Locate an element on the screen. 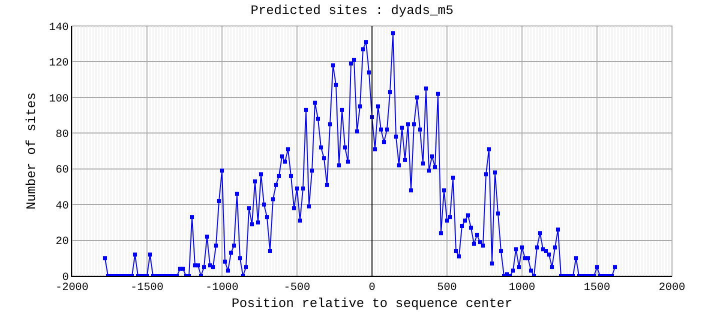  y-tick-label: 140 is located at coordinates (58, 28).